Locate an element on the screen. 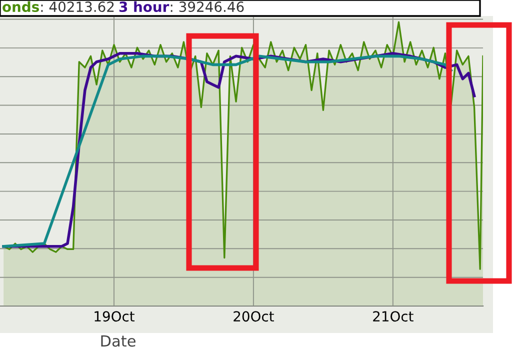 The width and height of the screenshot is (531, 361). text: : 39246.46 is located at coordinates (207, 7).